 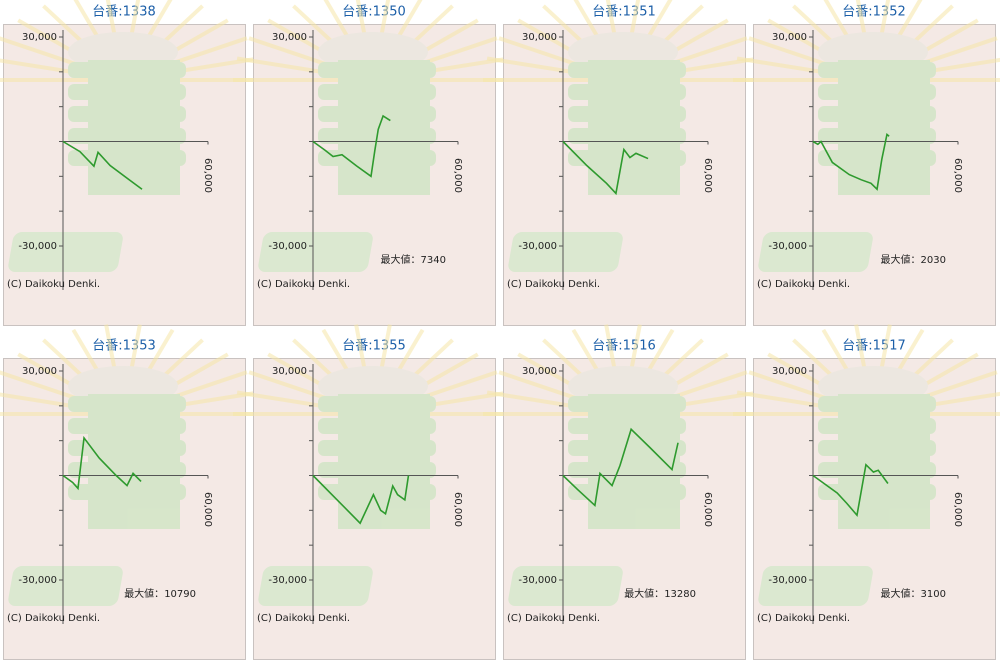 I want to click on max-label: 最大値：3100, so click(x=913, y=593).